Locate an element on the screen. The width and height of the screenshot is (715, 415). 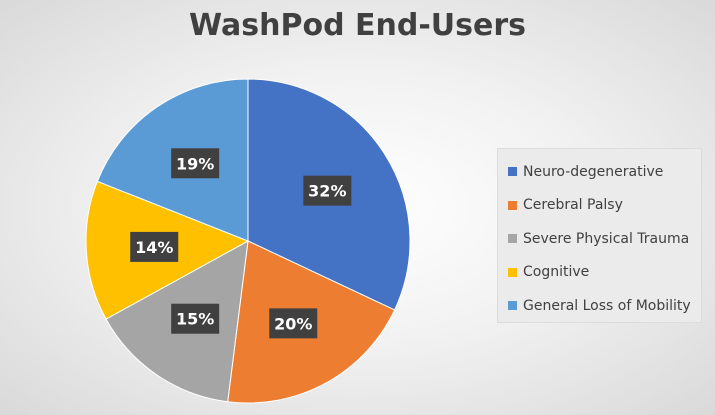
data-label-text: 32% is located at coordinates (327, 191).